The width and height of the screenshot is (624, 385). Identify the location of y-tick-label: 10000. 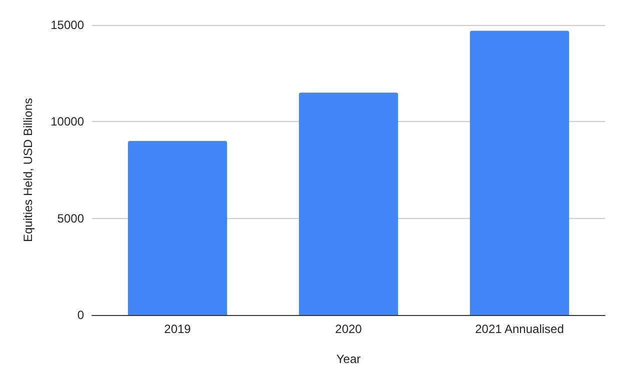
(67, 121).